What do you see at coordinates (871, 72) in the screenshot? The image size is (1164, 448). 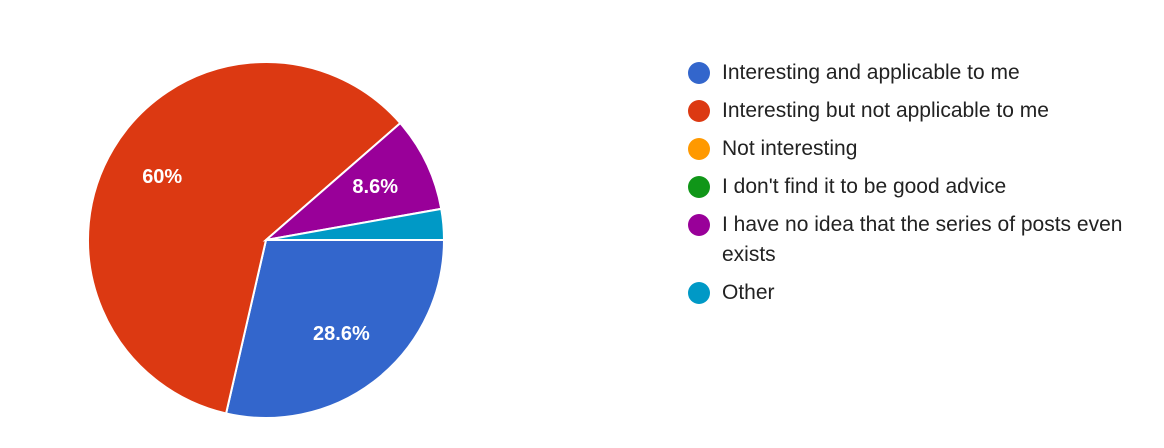 I see `legend-label: Interesting and applicable to me` at bounding box center [871, 72].